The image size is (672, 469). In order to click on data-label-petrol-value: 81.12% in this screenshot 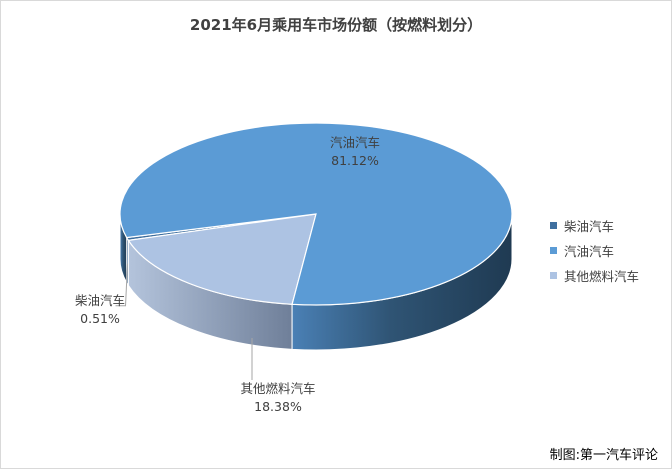, I will do `click(355, 160)`.